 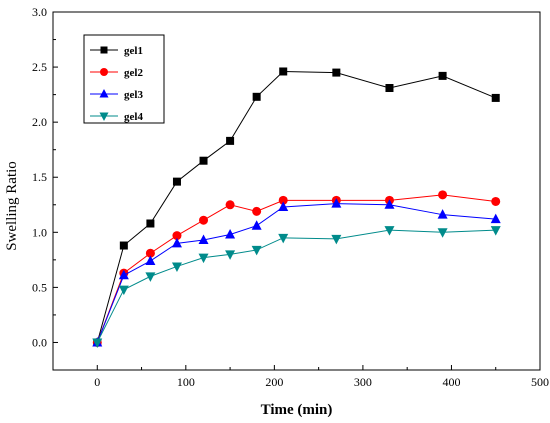 What do you see at coordinates (116, 117) in the screenshot?
I see `legend-entry-gel4: gel4` at bounding box center [116, 117].